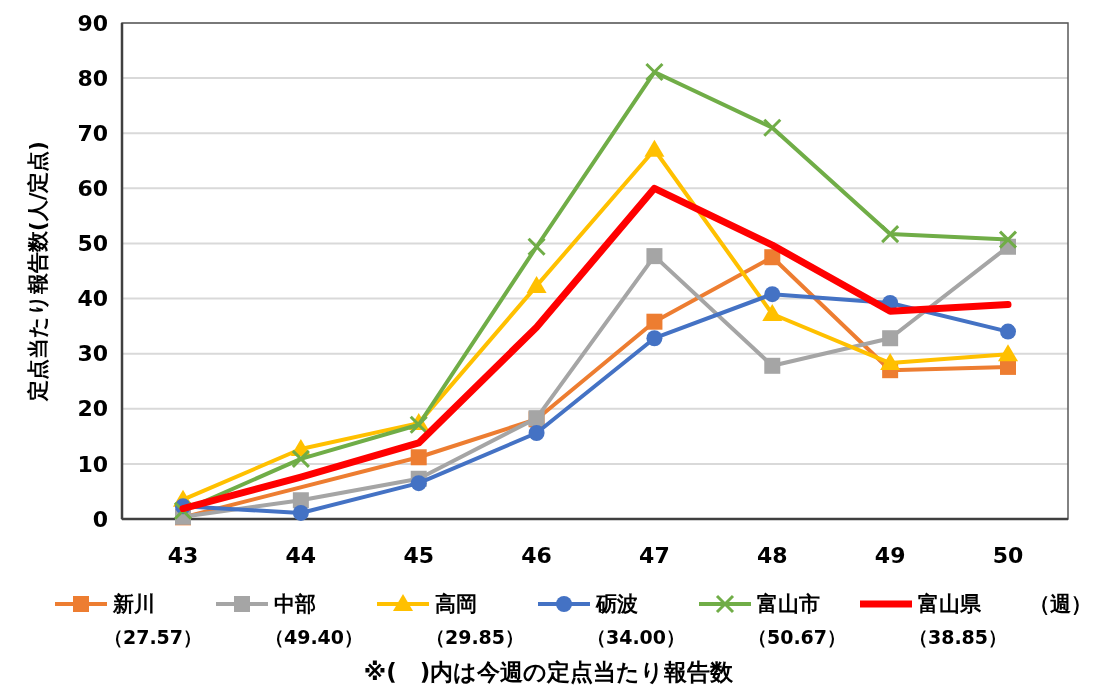 This screenshot has height=690, width=1097. What do you see at coordinates (92, 464) in the screenshot?
I see `y-tick-label: 10` at bounding box center [92, 464].